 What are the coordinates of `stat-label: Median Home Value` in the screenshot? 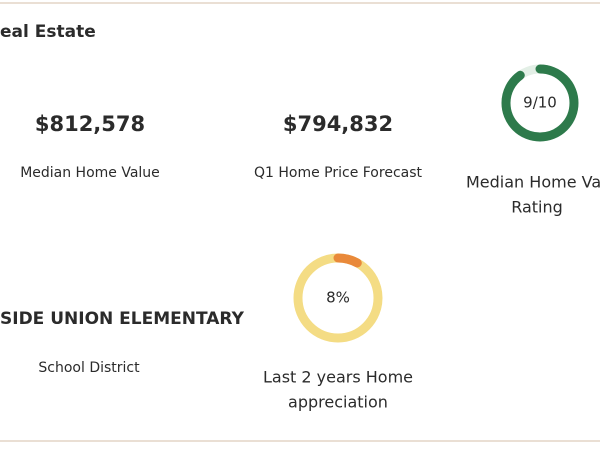 It's located at (90, 173).